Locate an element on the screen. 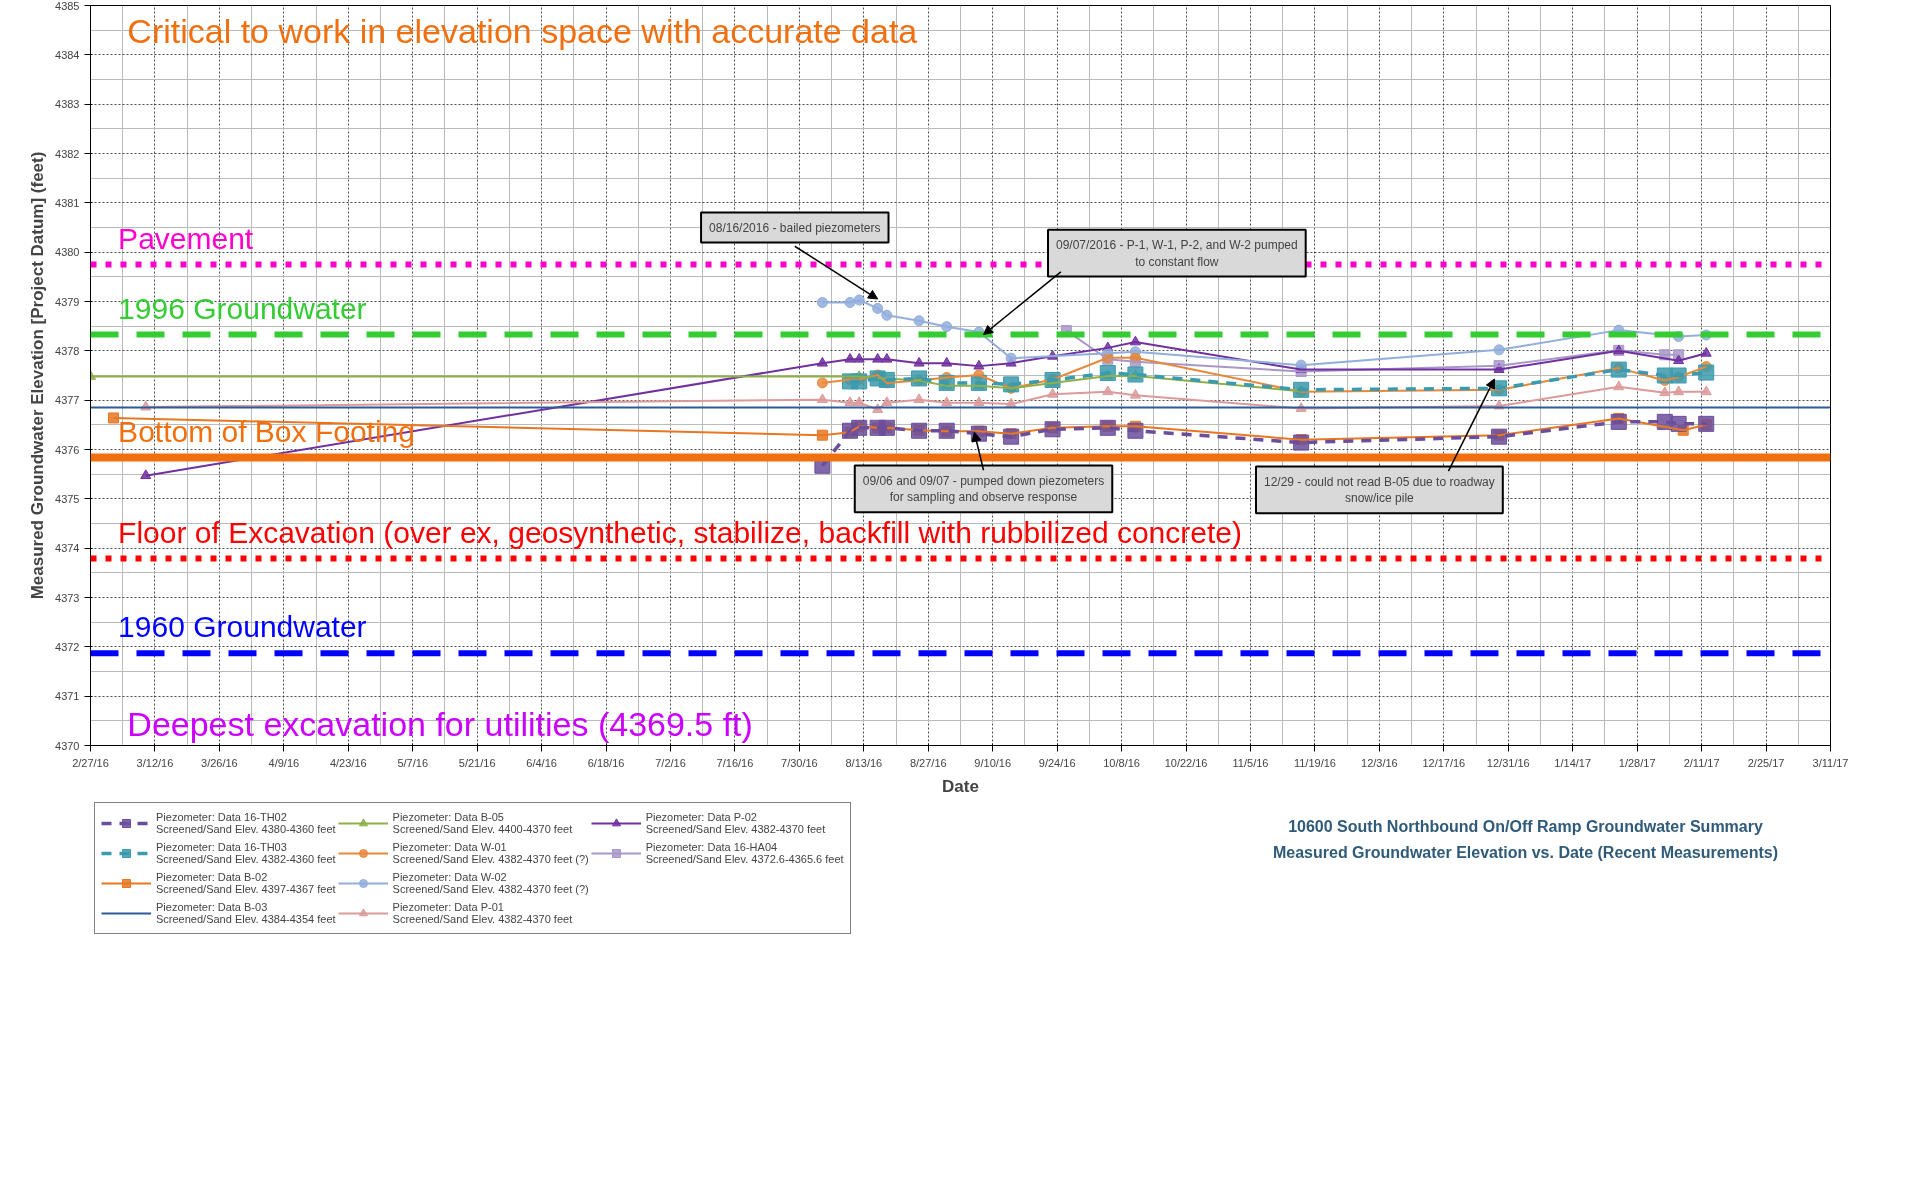  ref-line-label: Pavement is located at coordinates (186, 238).